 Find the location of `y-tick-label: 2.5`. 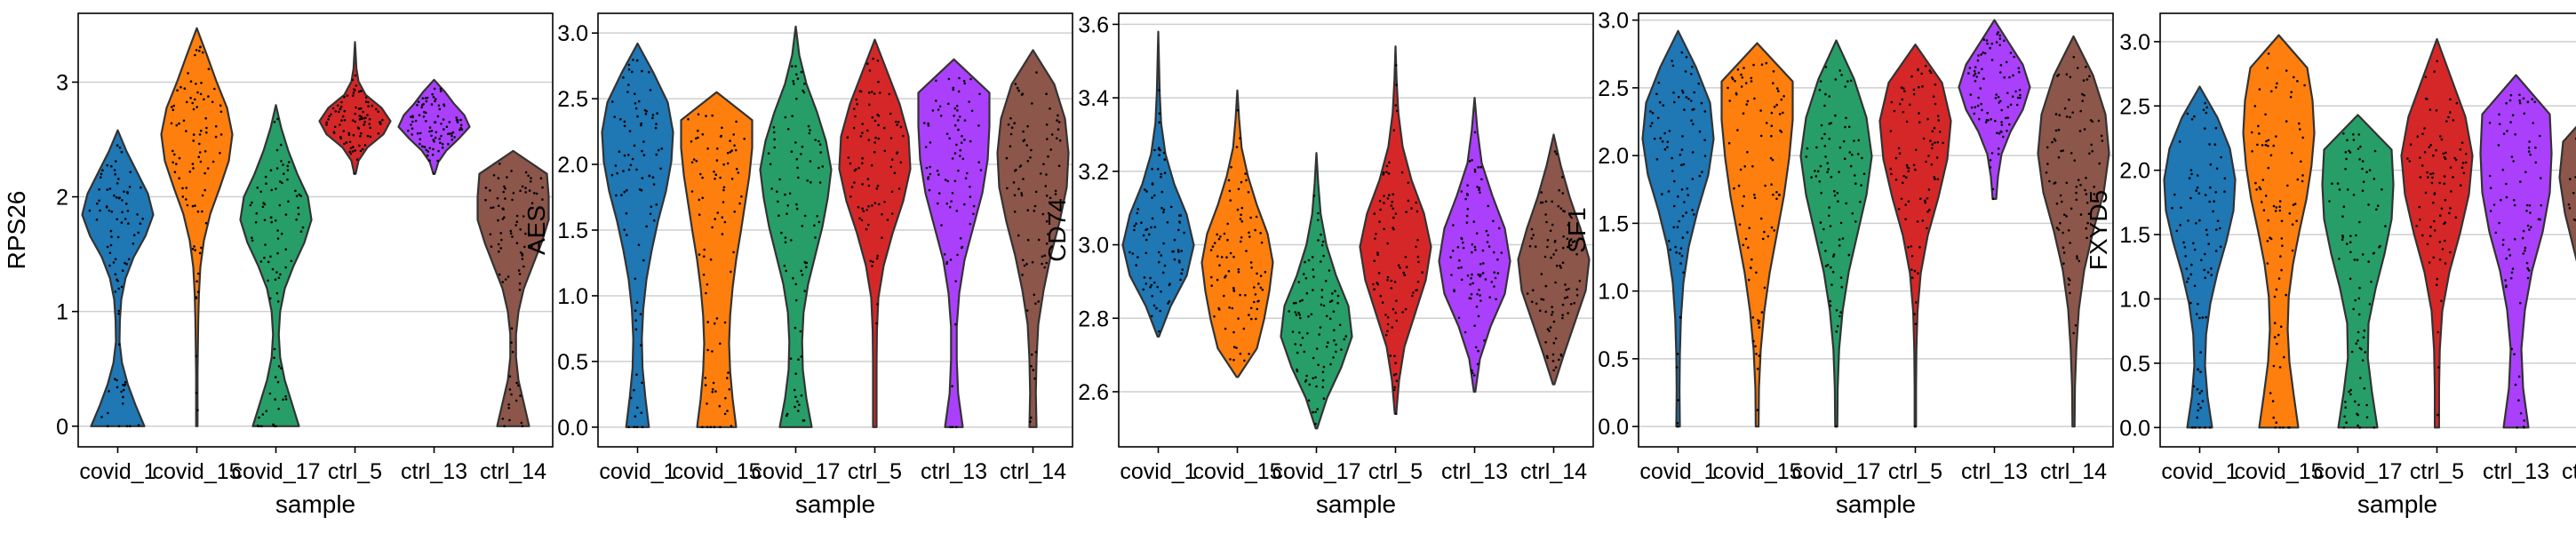

y-tick-label: 2.5 is located at coordinates (1613, 88).